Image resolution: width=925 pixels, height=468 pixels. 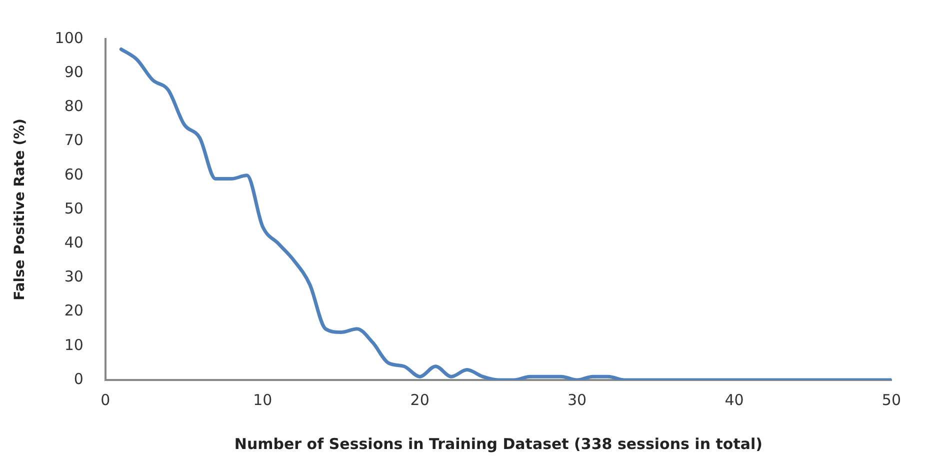 I want to click on x-tick-label: 10, so click(x=262, y=399).